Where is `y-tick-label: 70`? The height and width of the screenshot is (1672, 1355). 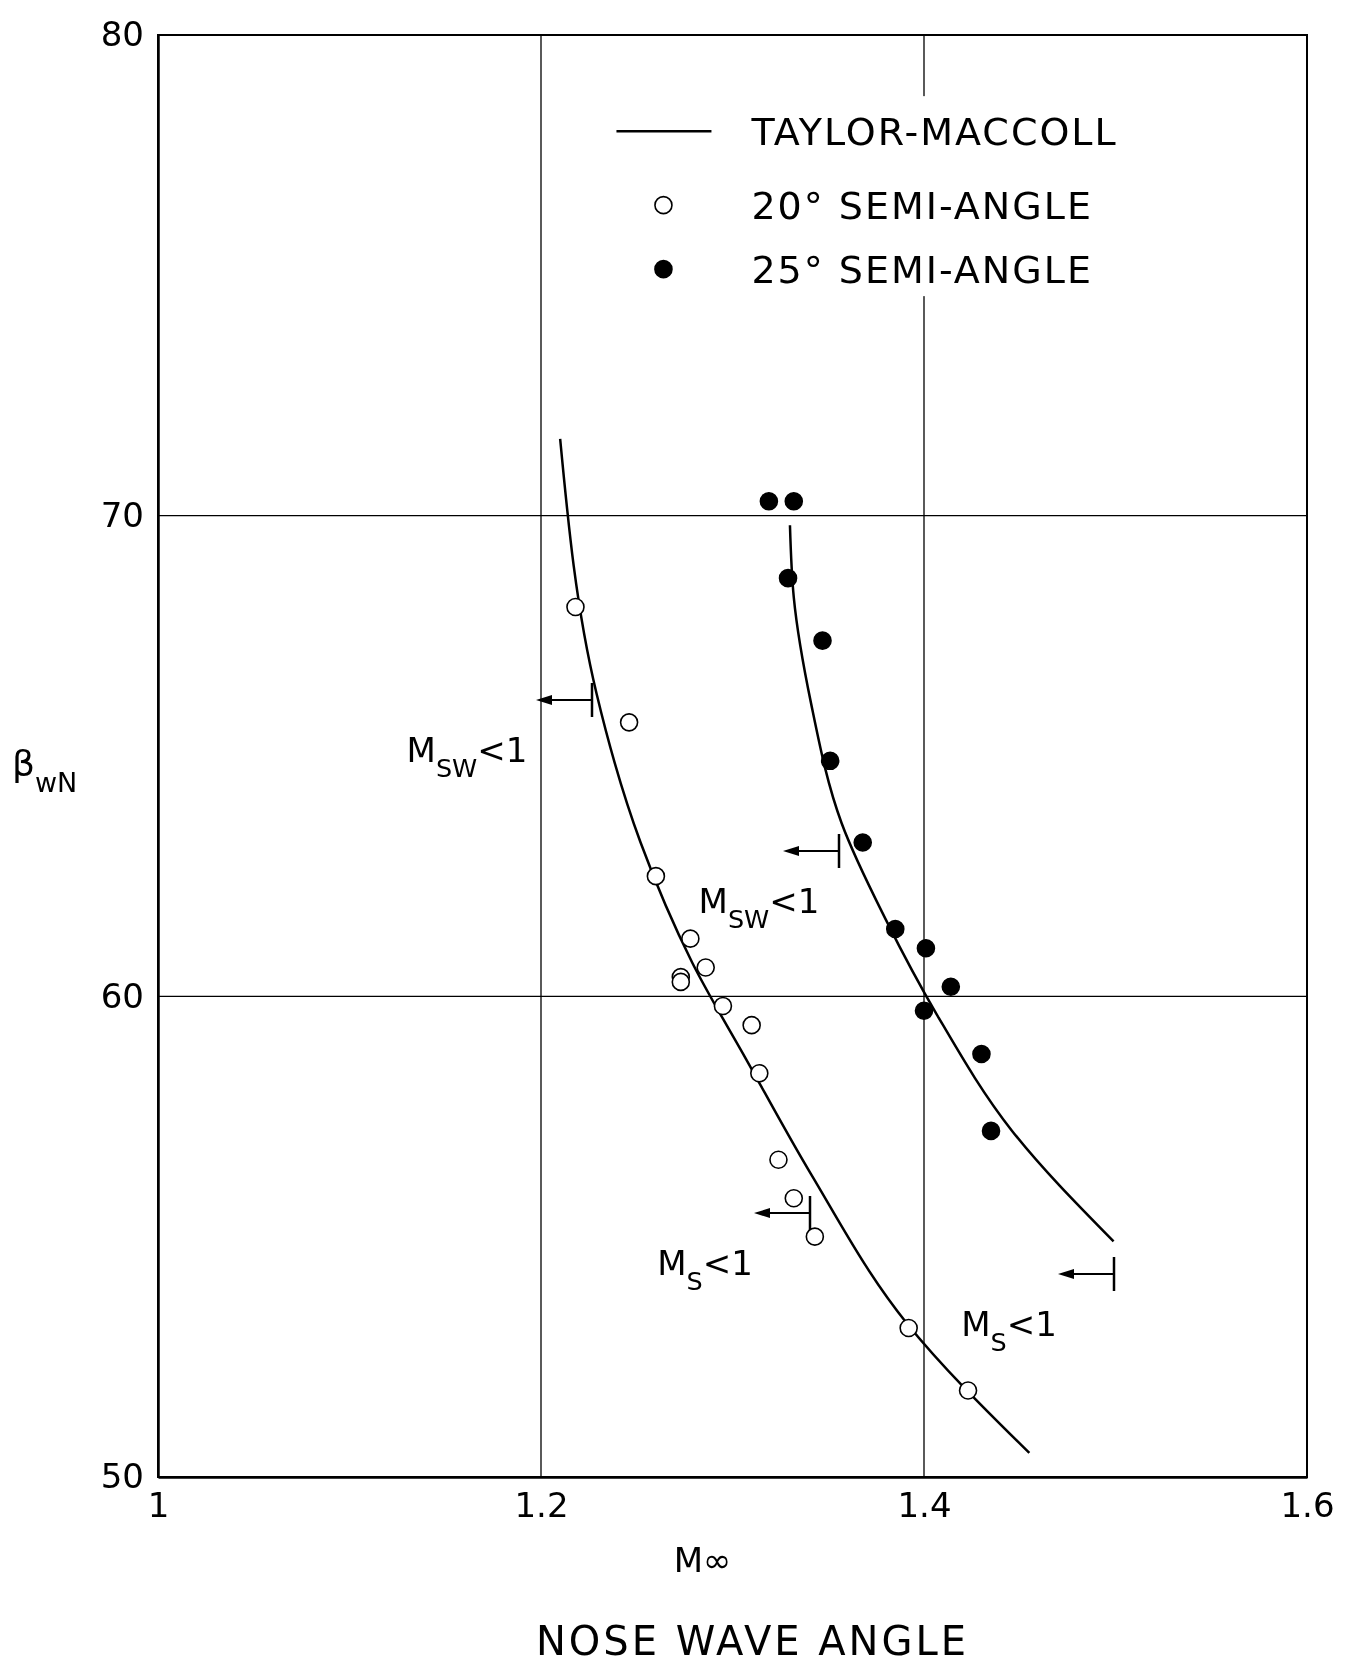 y-tick-label: 70 is located at coordinates (122, 515).